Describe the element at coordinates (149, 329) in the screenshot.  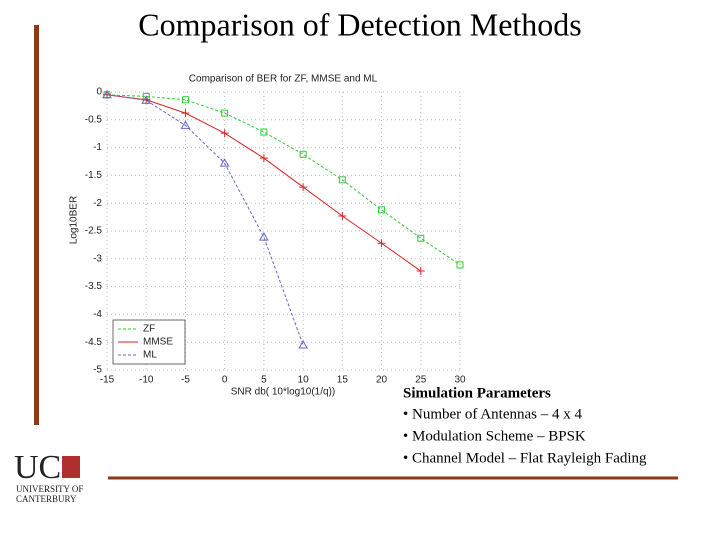
I see `legend-label: ZF` at that location.